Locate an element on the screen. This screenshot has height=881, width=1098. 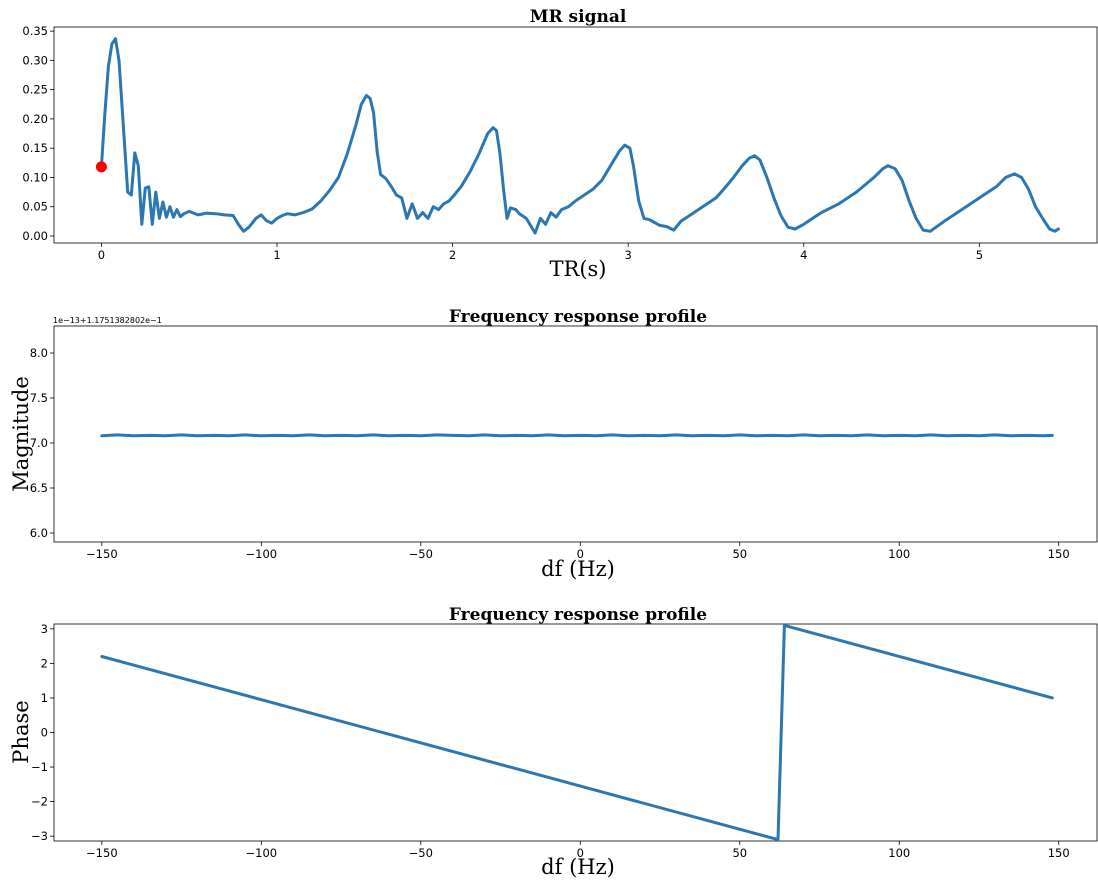
y-tick-label: 0.30 is located at coordinates (35, 60).